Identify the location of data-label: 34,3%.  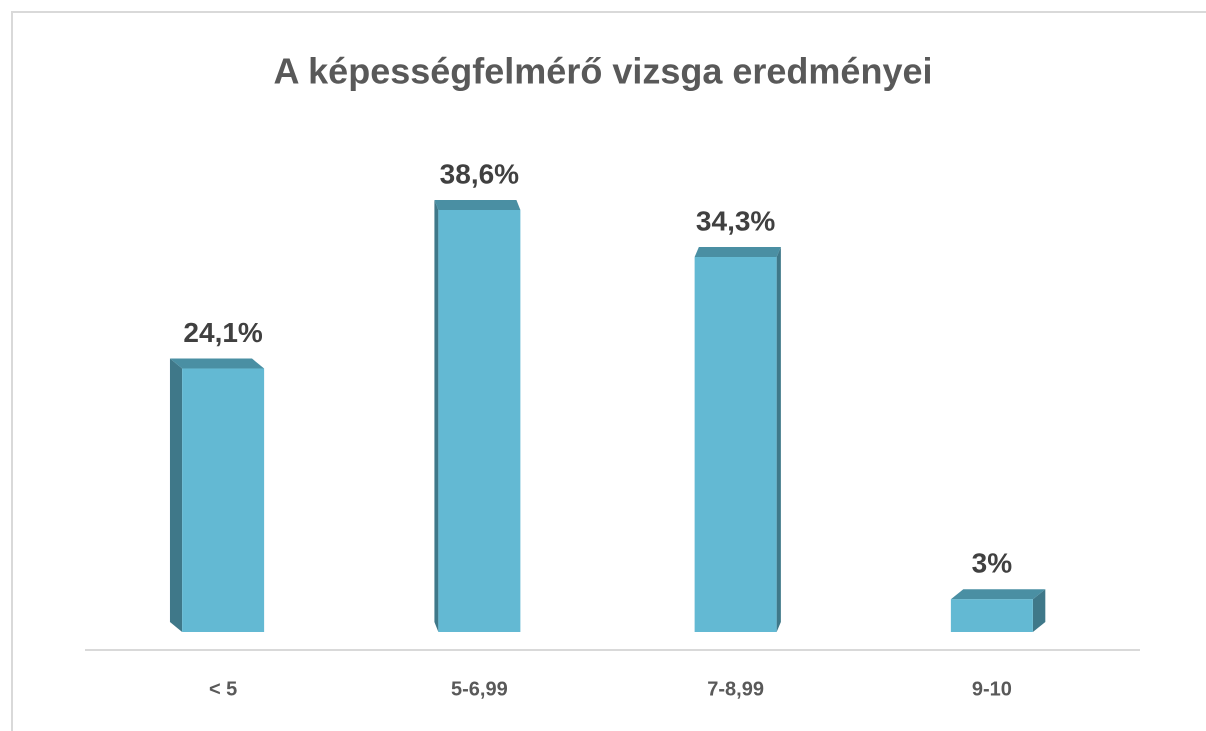
(735, 220).